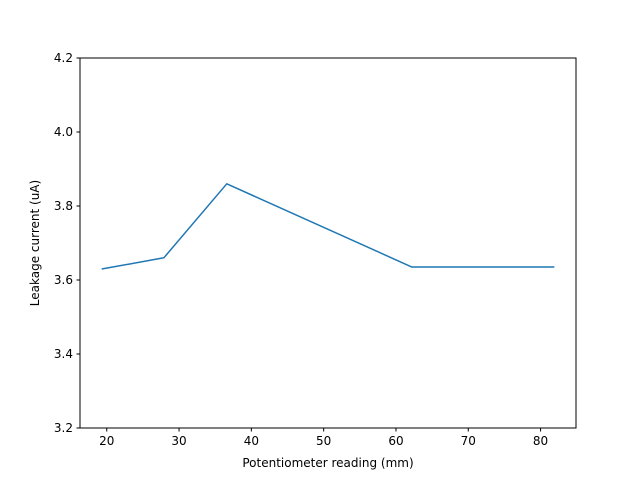 The height and width of the screenshot is (480, 640). What do you see at coordinates (323, 441) in the screenshot?
I see `x-tick-label: 50` at bounding box center [323, 441].